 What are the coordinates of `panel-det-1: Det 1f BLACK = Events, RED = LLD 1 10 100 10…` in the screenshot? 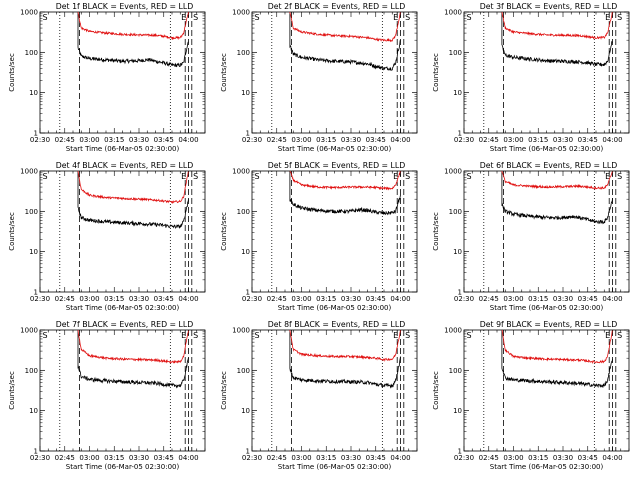 It's located at (107, 77).